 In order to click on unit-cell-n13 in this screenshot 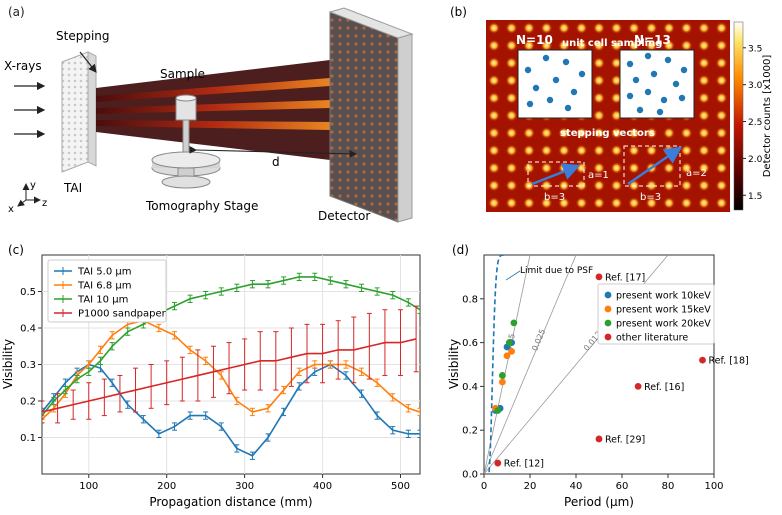, I will do `click(657, 84)`.